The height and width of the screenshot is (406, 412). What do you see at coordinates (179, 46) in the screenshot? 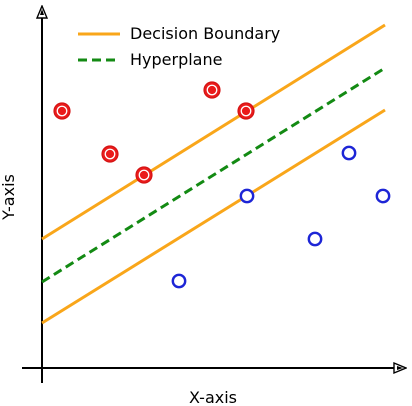
I see `legend: Decision Boundary Hyperplane` at bounding box center [179, 46].